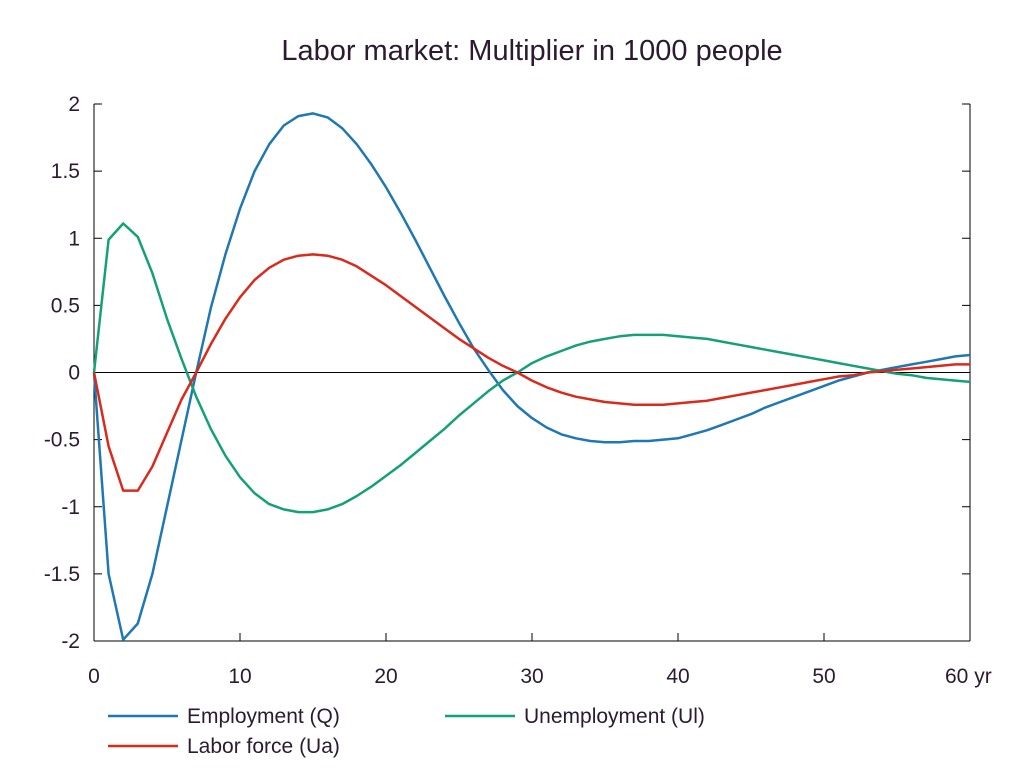 This screenshot has height=778, width=1024. I want to click on y-tick-label: -1.5, so click(62, 574).